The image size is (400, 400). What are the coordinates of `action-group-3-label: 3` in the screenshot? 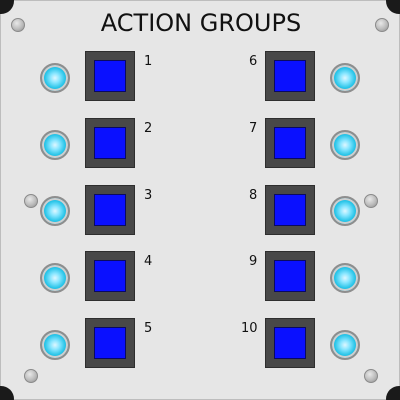 It's located at (148, 195).